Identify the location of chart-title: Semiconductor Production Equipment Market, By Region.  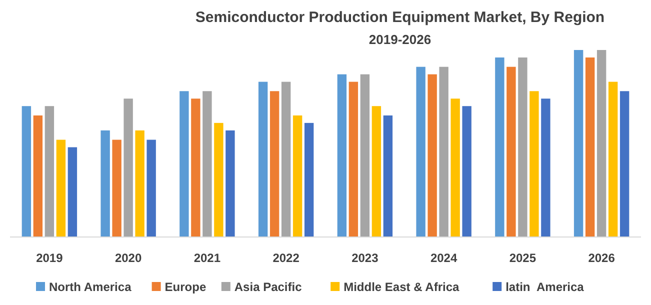
(400, 17).